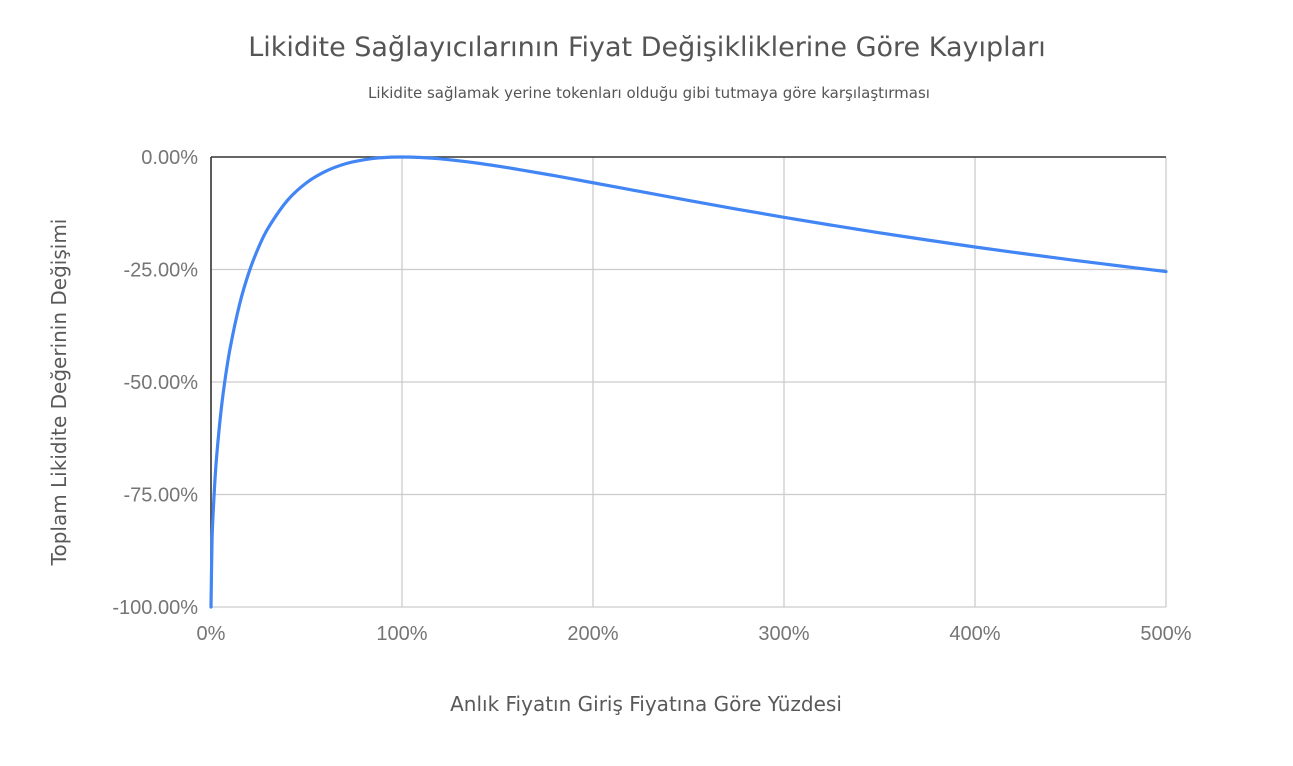  Describe the element at coordinates (401, 634) in the screenshot. I see `x-tick-label-1: 100%` at that location.